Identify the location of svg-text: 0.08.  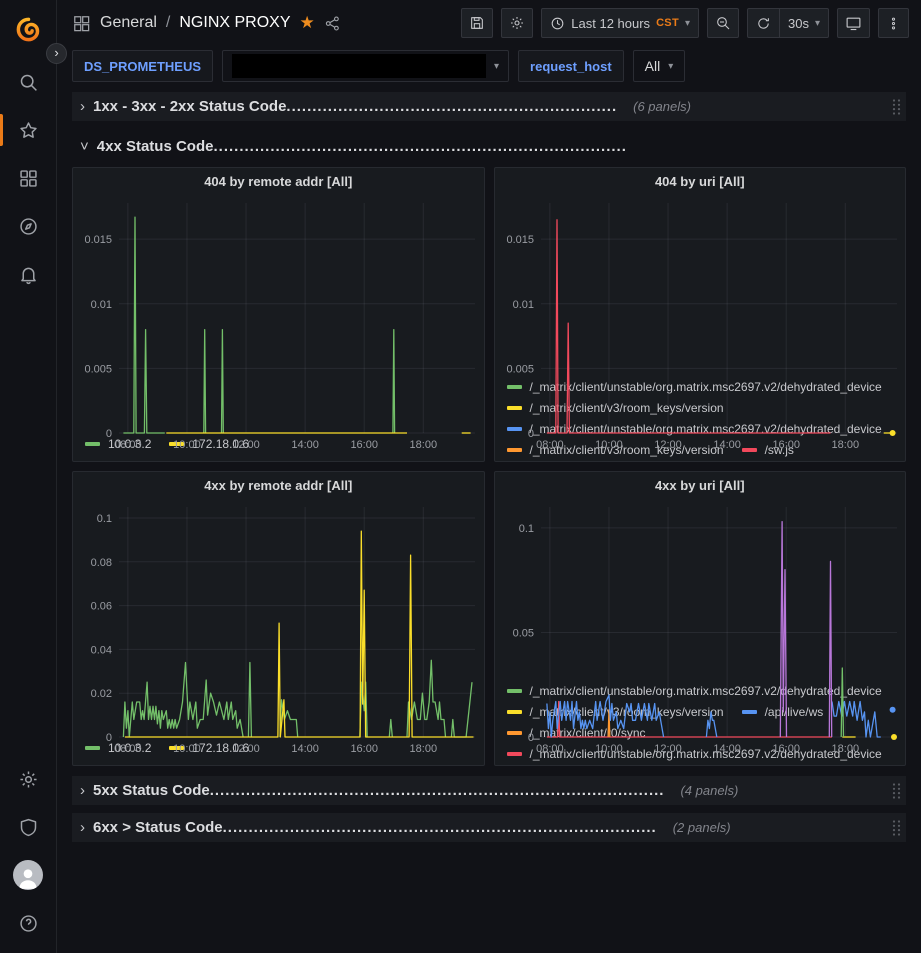
(101, 563).